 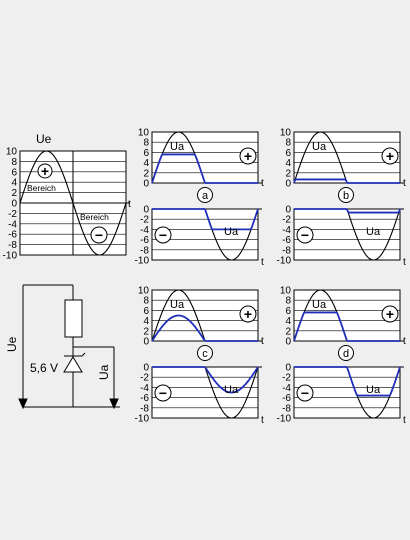 I want to click on variant-b-negative-panel: 0-2-4-6-8-10 t Ua −, so click(x=341, y=237).